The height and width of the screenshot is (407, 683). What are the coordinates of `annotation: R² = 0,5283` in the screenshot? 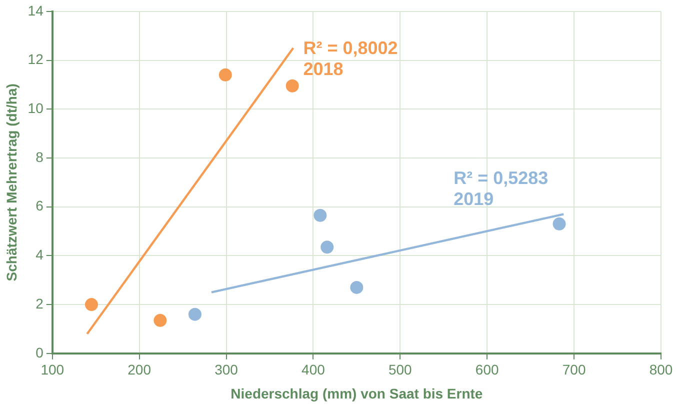 It's located at (501, 178).